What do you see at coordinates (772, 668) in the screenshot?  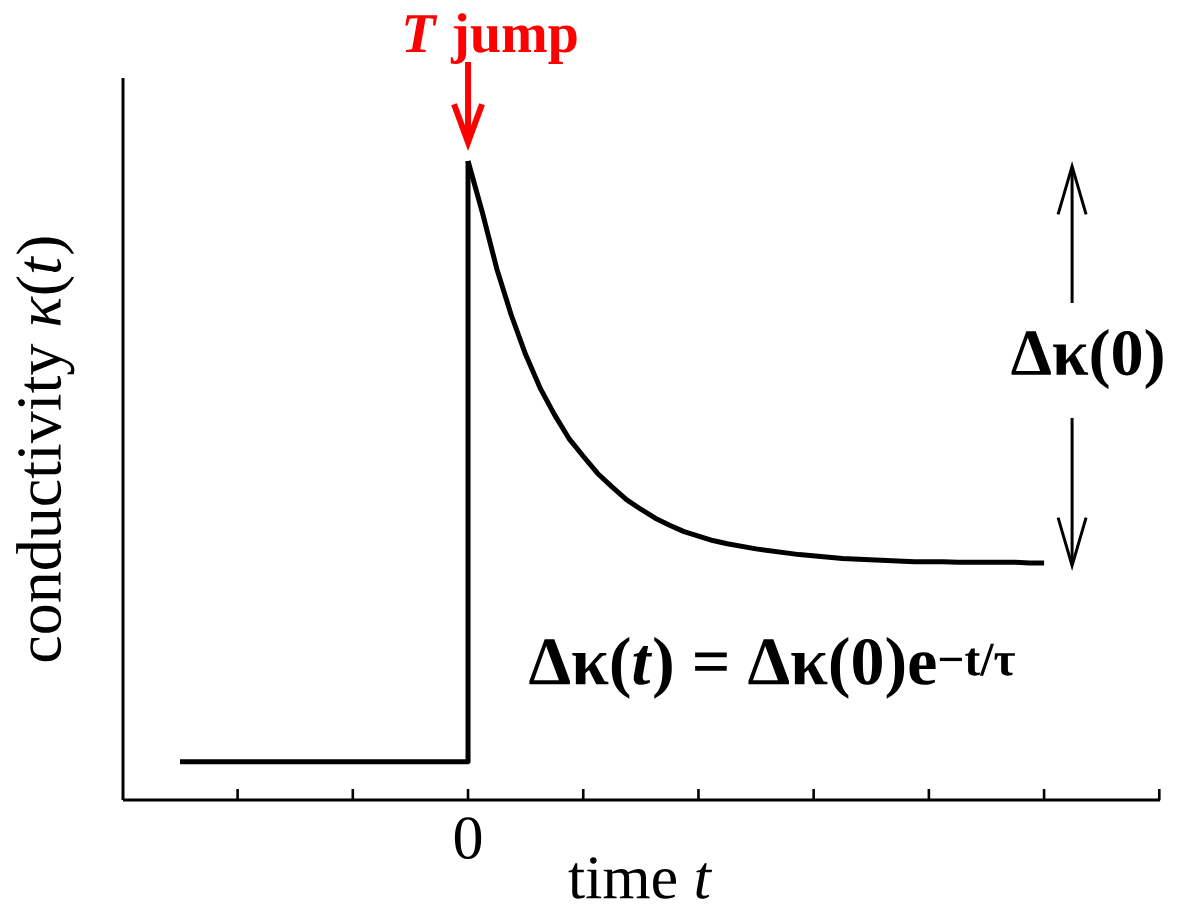 I see `annotation: Δκ(t) = Δκ(0)e$^{−t/τ}$` at bounding box center [772, 668].